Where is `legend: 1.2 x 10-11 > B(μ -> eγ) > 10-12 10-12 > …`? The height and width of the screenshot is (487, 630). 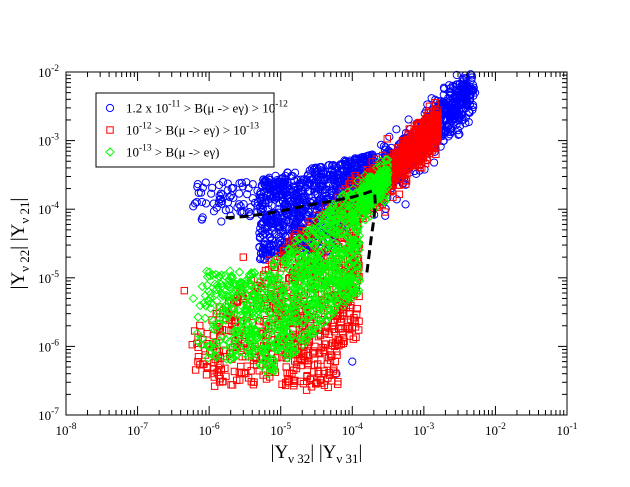 legend: 1.2 x 10-11 > B(μ -> eγ) > 10-12 10-12 > … is located at coordinates (191, 130).